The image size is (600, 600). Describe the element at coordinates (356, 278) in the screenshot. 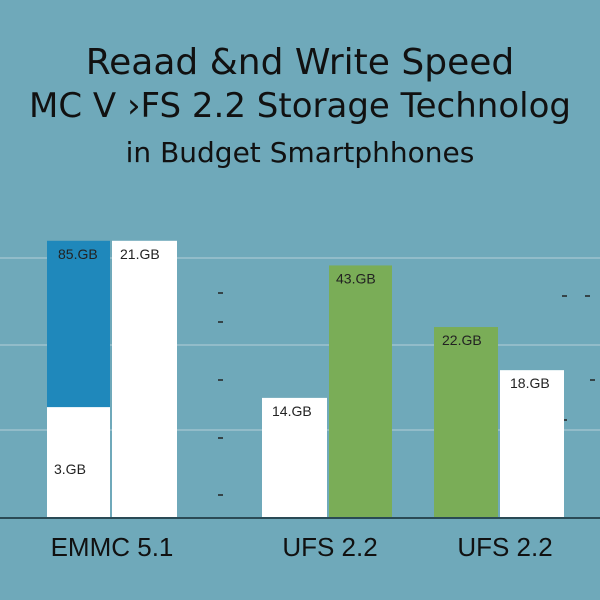

I see `bar-label-4: 43.GB` at that location.